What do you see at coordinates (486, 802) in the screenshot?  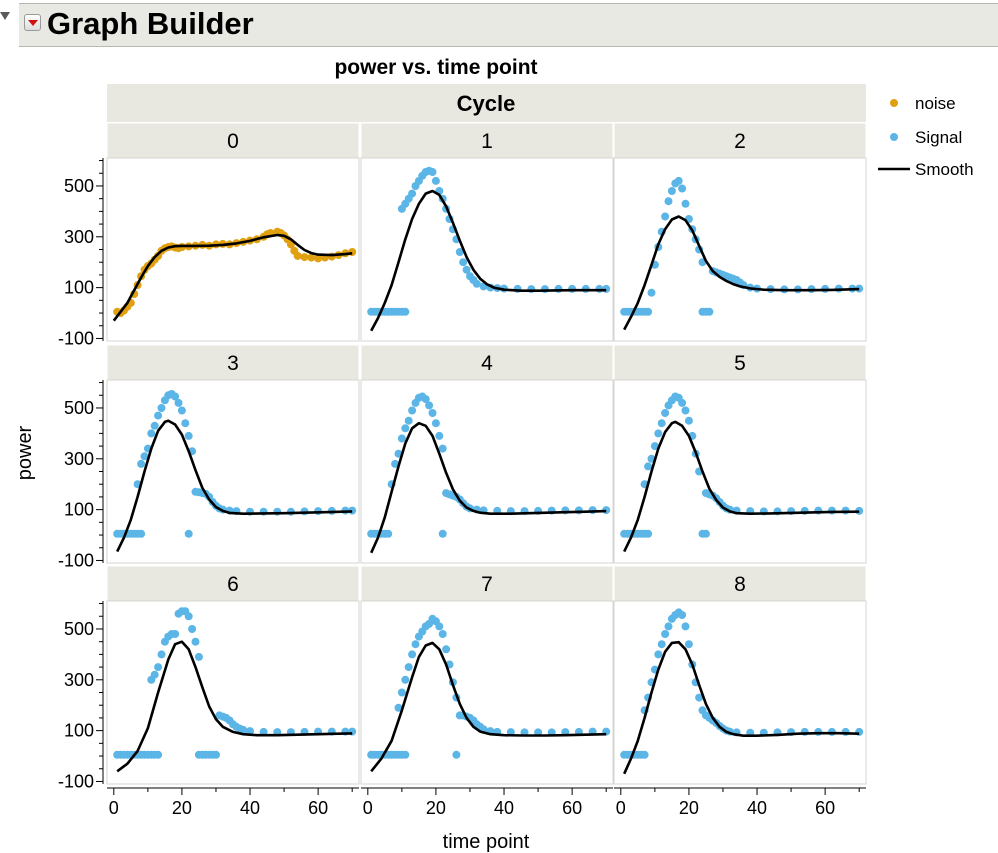 I see `x-axes: 0 20 40 60 0 20 40 60 0 20 40 60` at bounding box center [486, 802].